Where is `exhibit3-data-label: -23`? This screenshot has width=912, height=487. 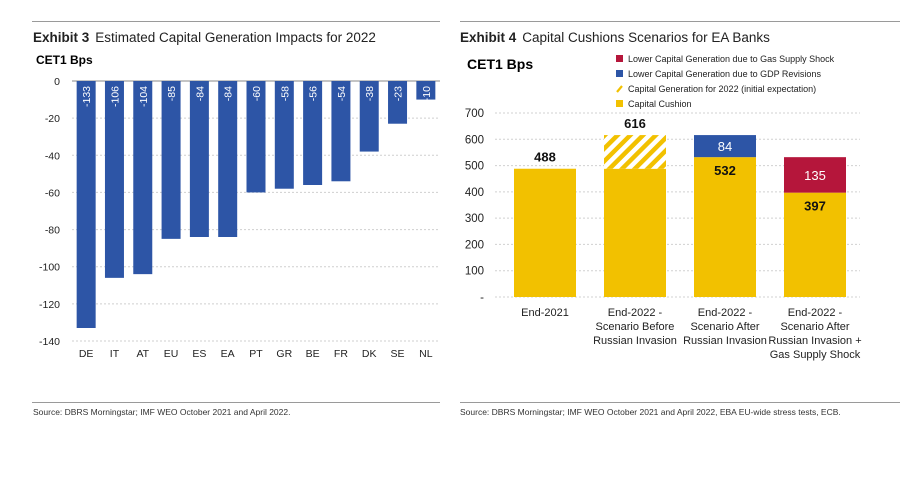 exhibit3-data-label: -23 is located at coordinates (399, 93).